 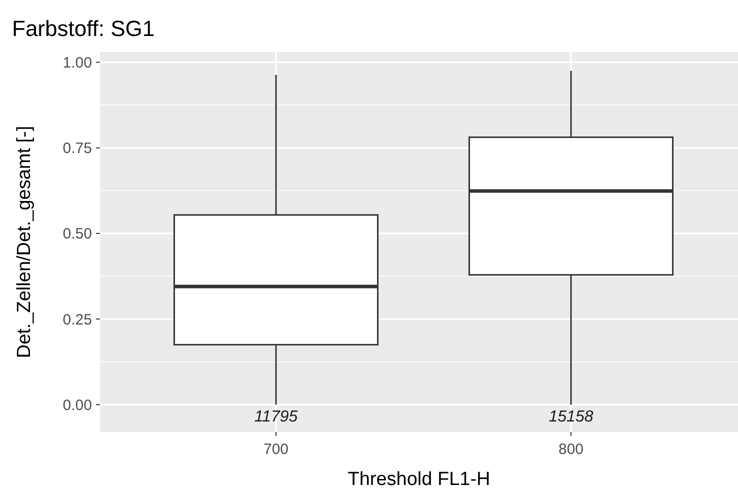 I want to click on x-axis-title: Threshold FL1-H, so click(x=419, y=479).